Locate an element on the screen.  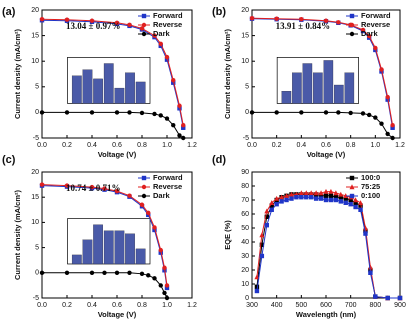
y-tick-label: 0 is located at coordinates (247, 112).